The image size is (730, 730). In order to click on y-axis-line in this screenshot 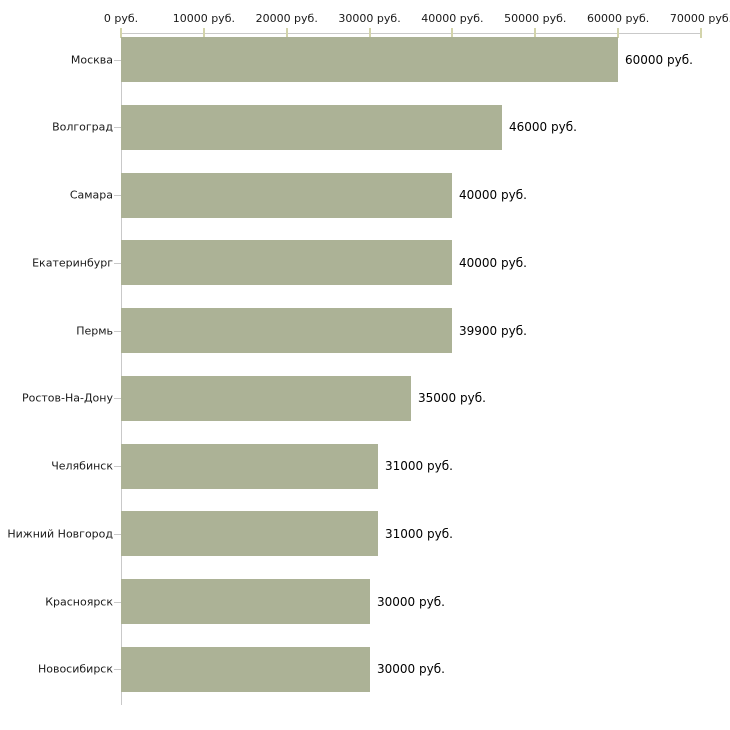, I will do `click(121, 369)`.